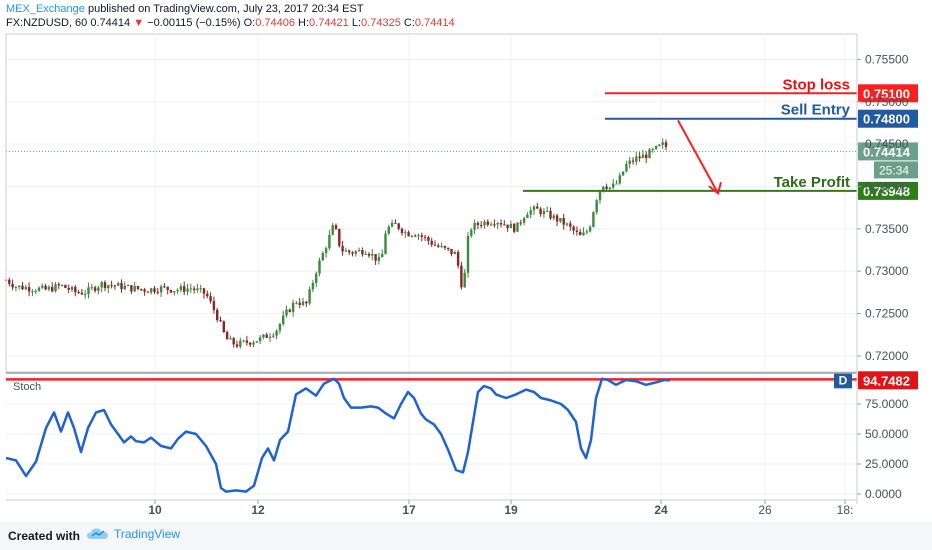  What do you see at coordinates (886, 380) in the screenshot?
I see `stoch-value: 94.7482` at bounding box center [886, 380].